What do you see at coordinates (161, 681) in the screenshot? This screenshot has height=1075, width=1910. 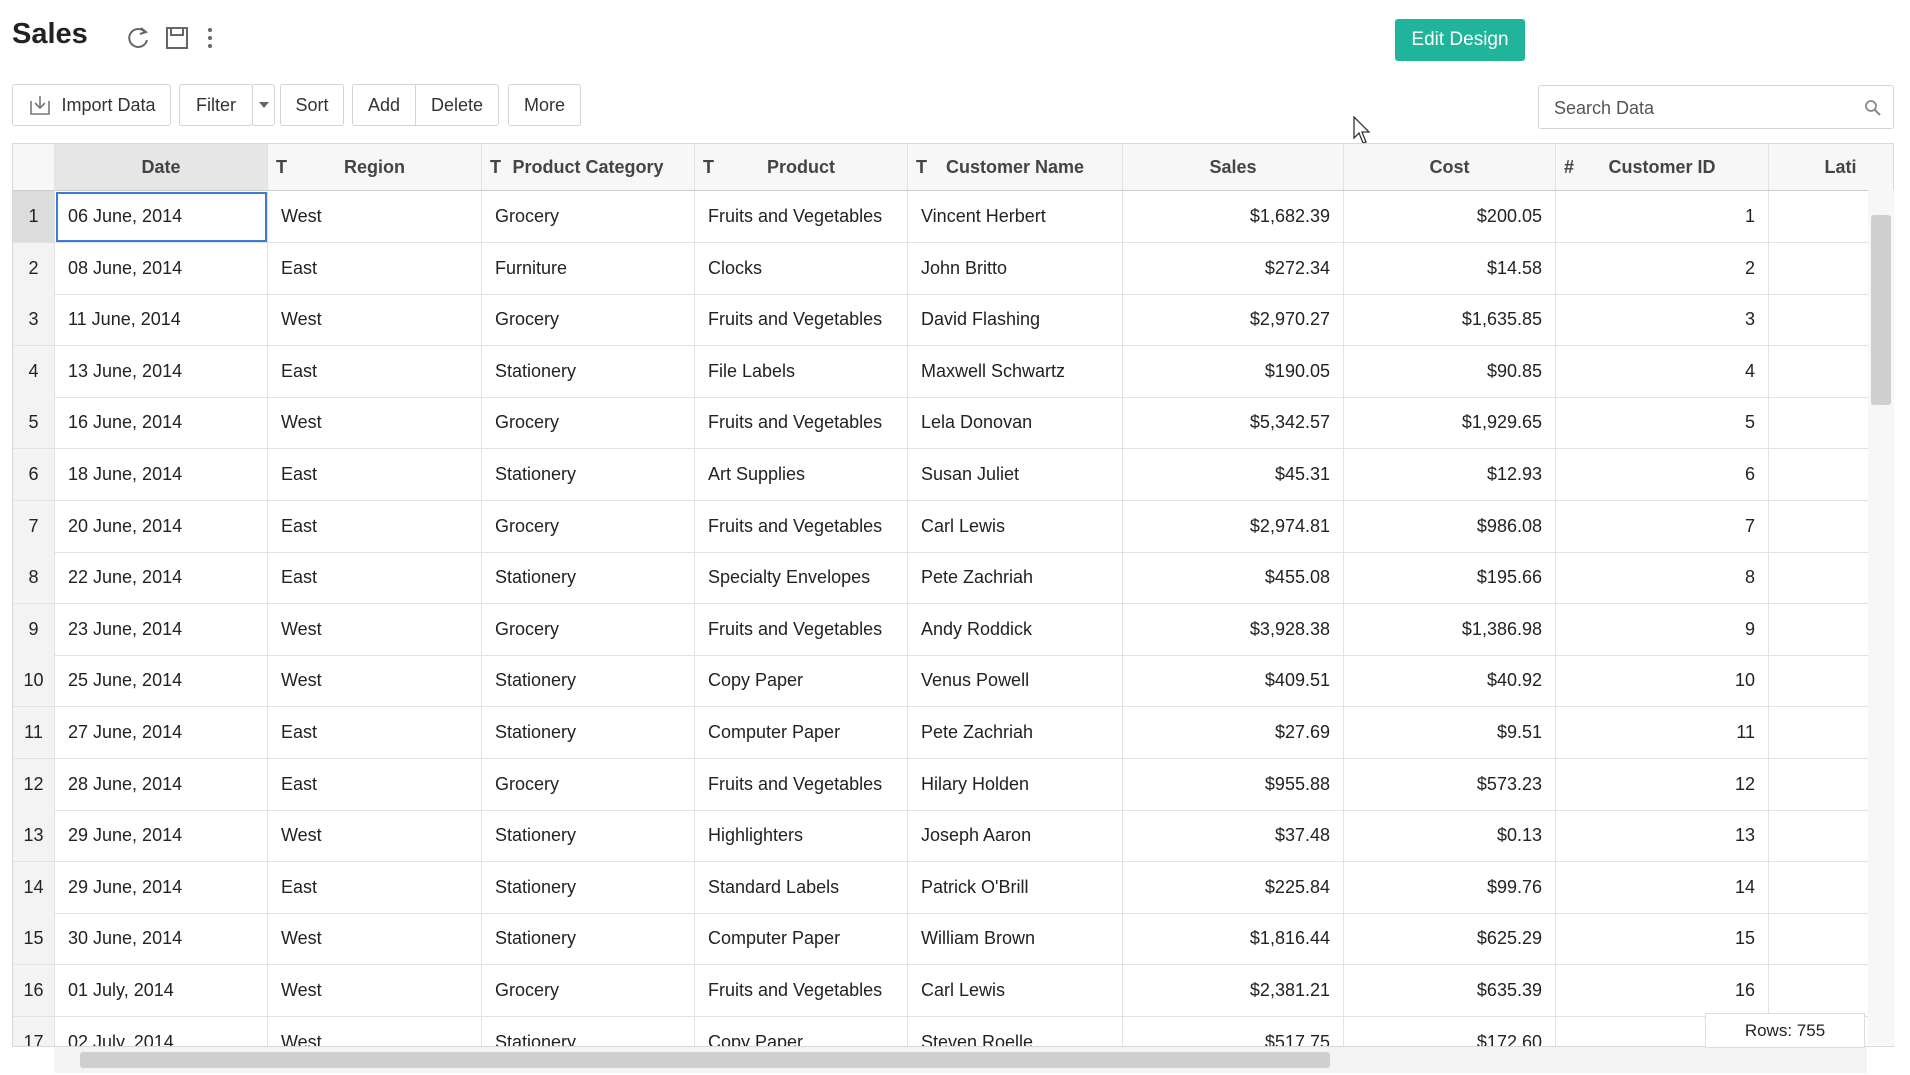 I see `cell: 25 June, 2014` at bounding box center [161, 681].